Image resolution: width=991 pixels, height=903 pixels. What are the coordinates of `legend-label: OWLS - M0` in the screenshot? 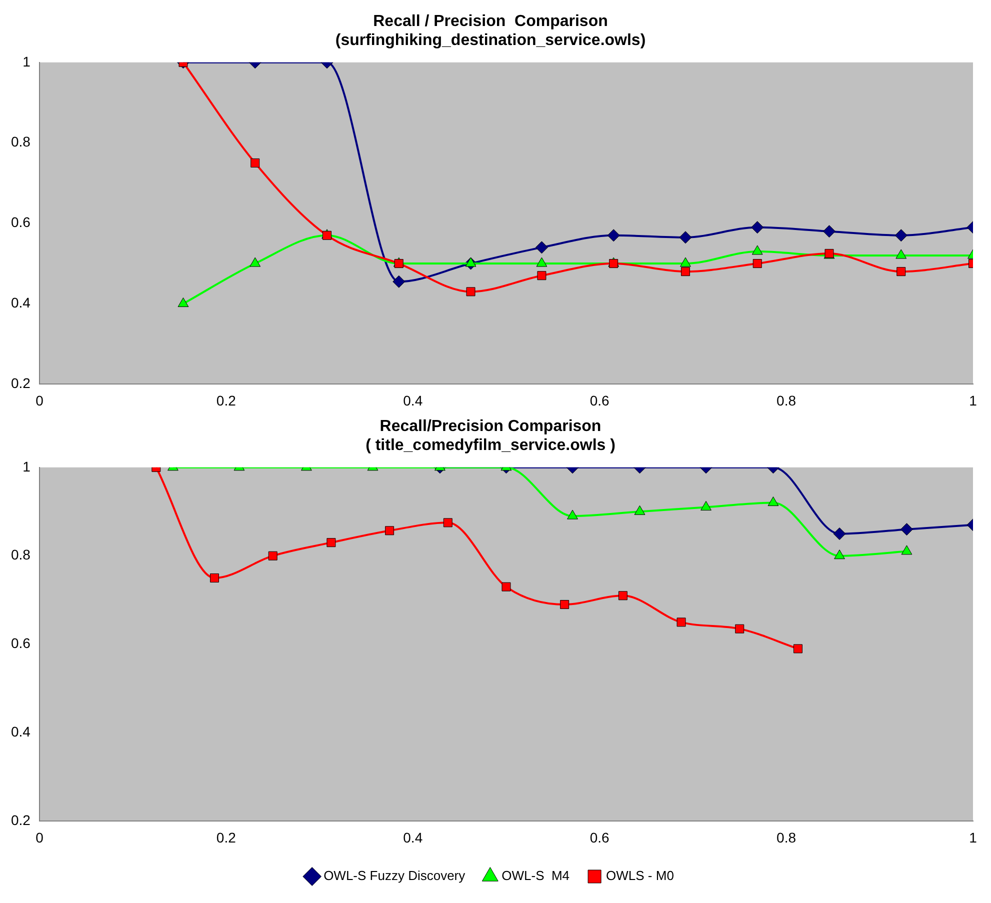 It's located at (640, 876).